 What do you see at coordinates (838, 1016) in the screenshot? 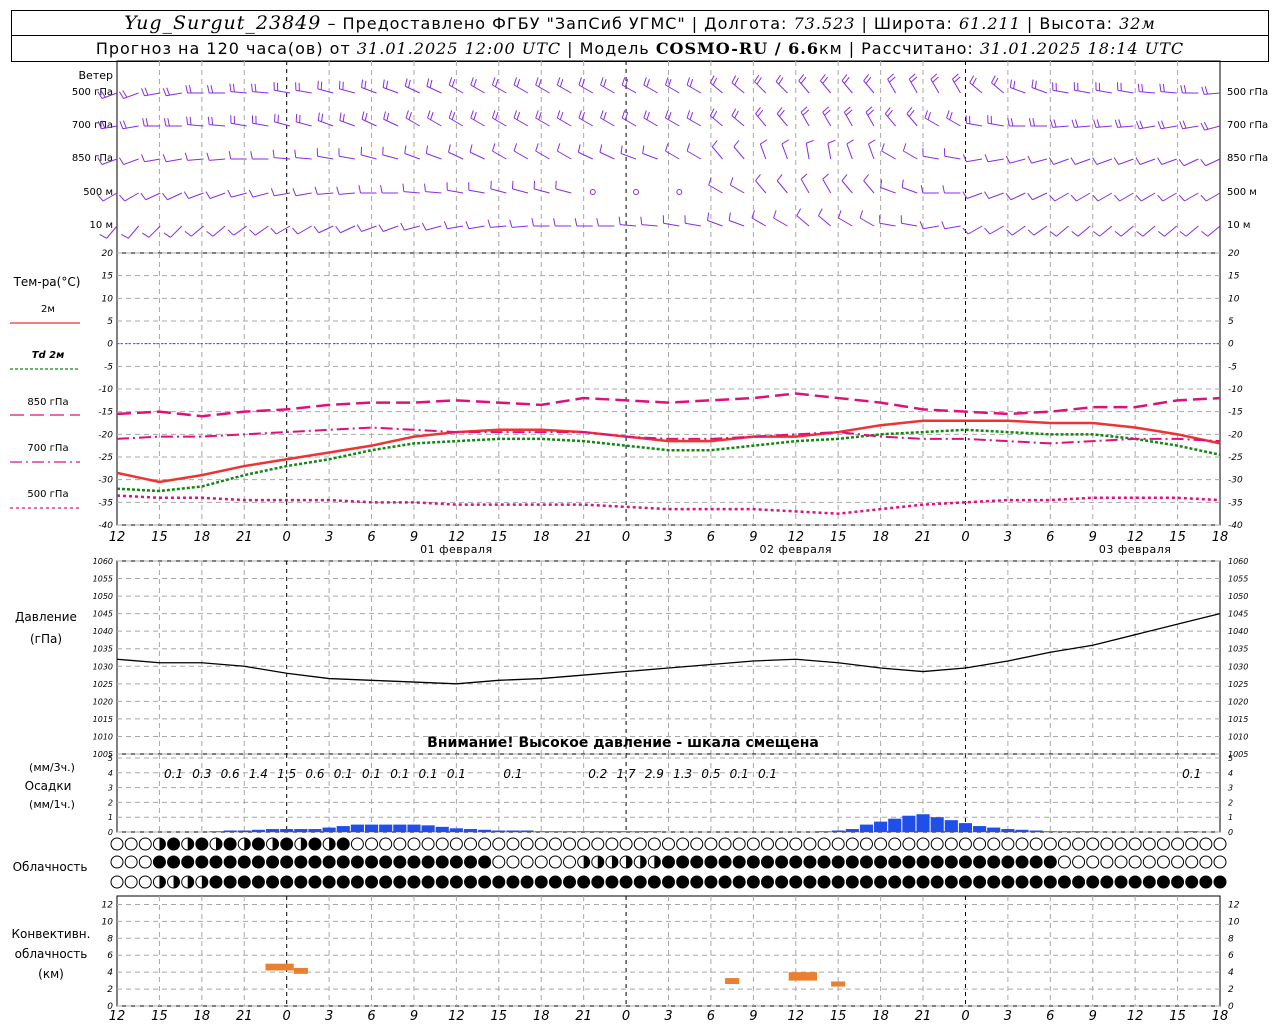
I see `hour-label-bottom: 15` at bounding box center [838, 1016].